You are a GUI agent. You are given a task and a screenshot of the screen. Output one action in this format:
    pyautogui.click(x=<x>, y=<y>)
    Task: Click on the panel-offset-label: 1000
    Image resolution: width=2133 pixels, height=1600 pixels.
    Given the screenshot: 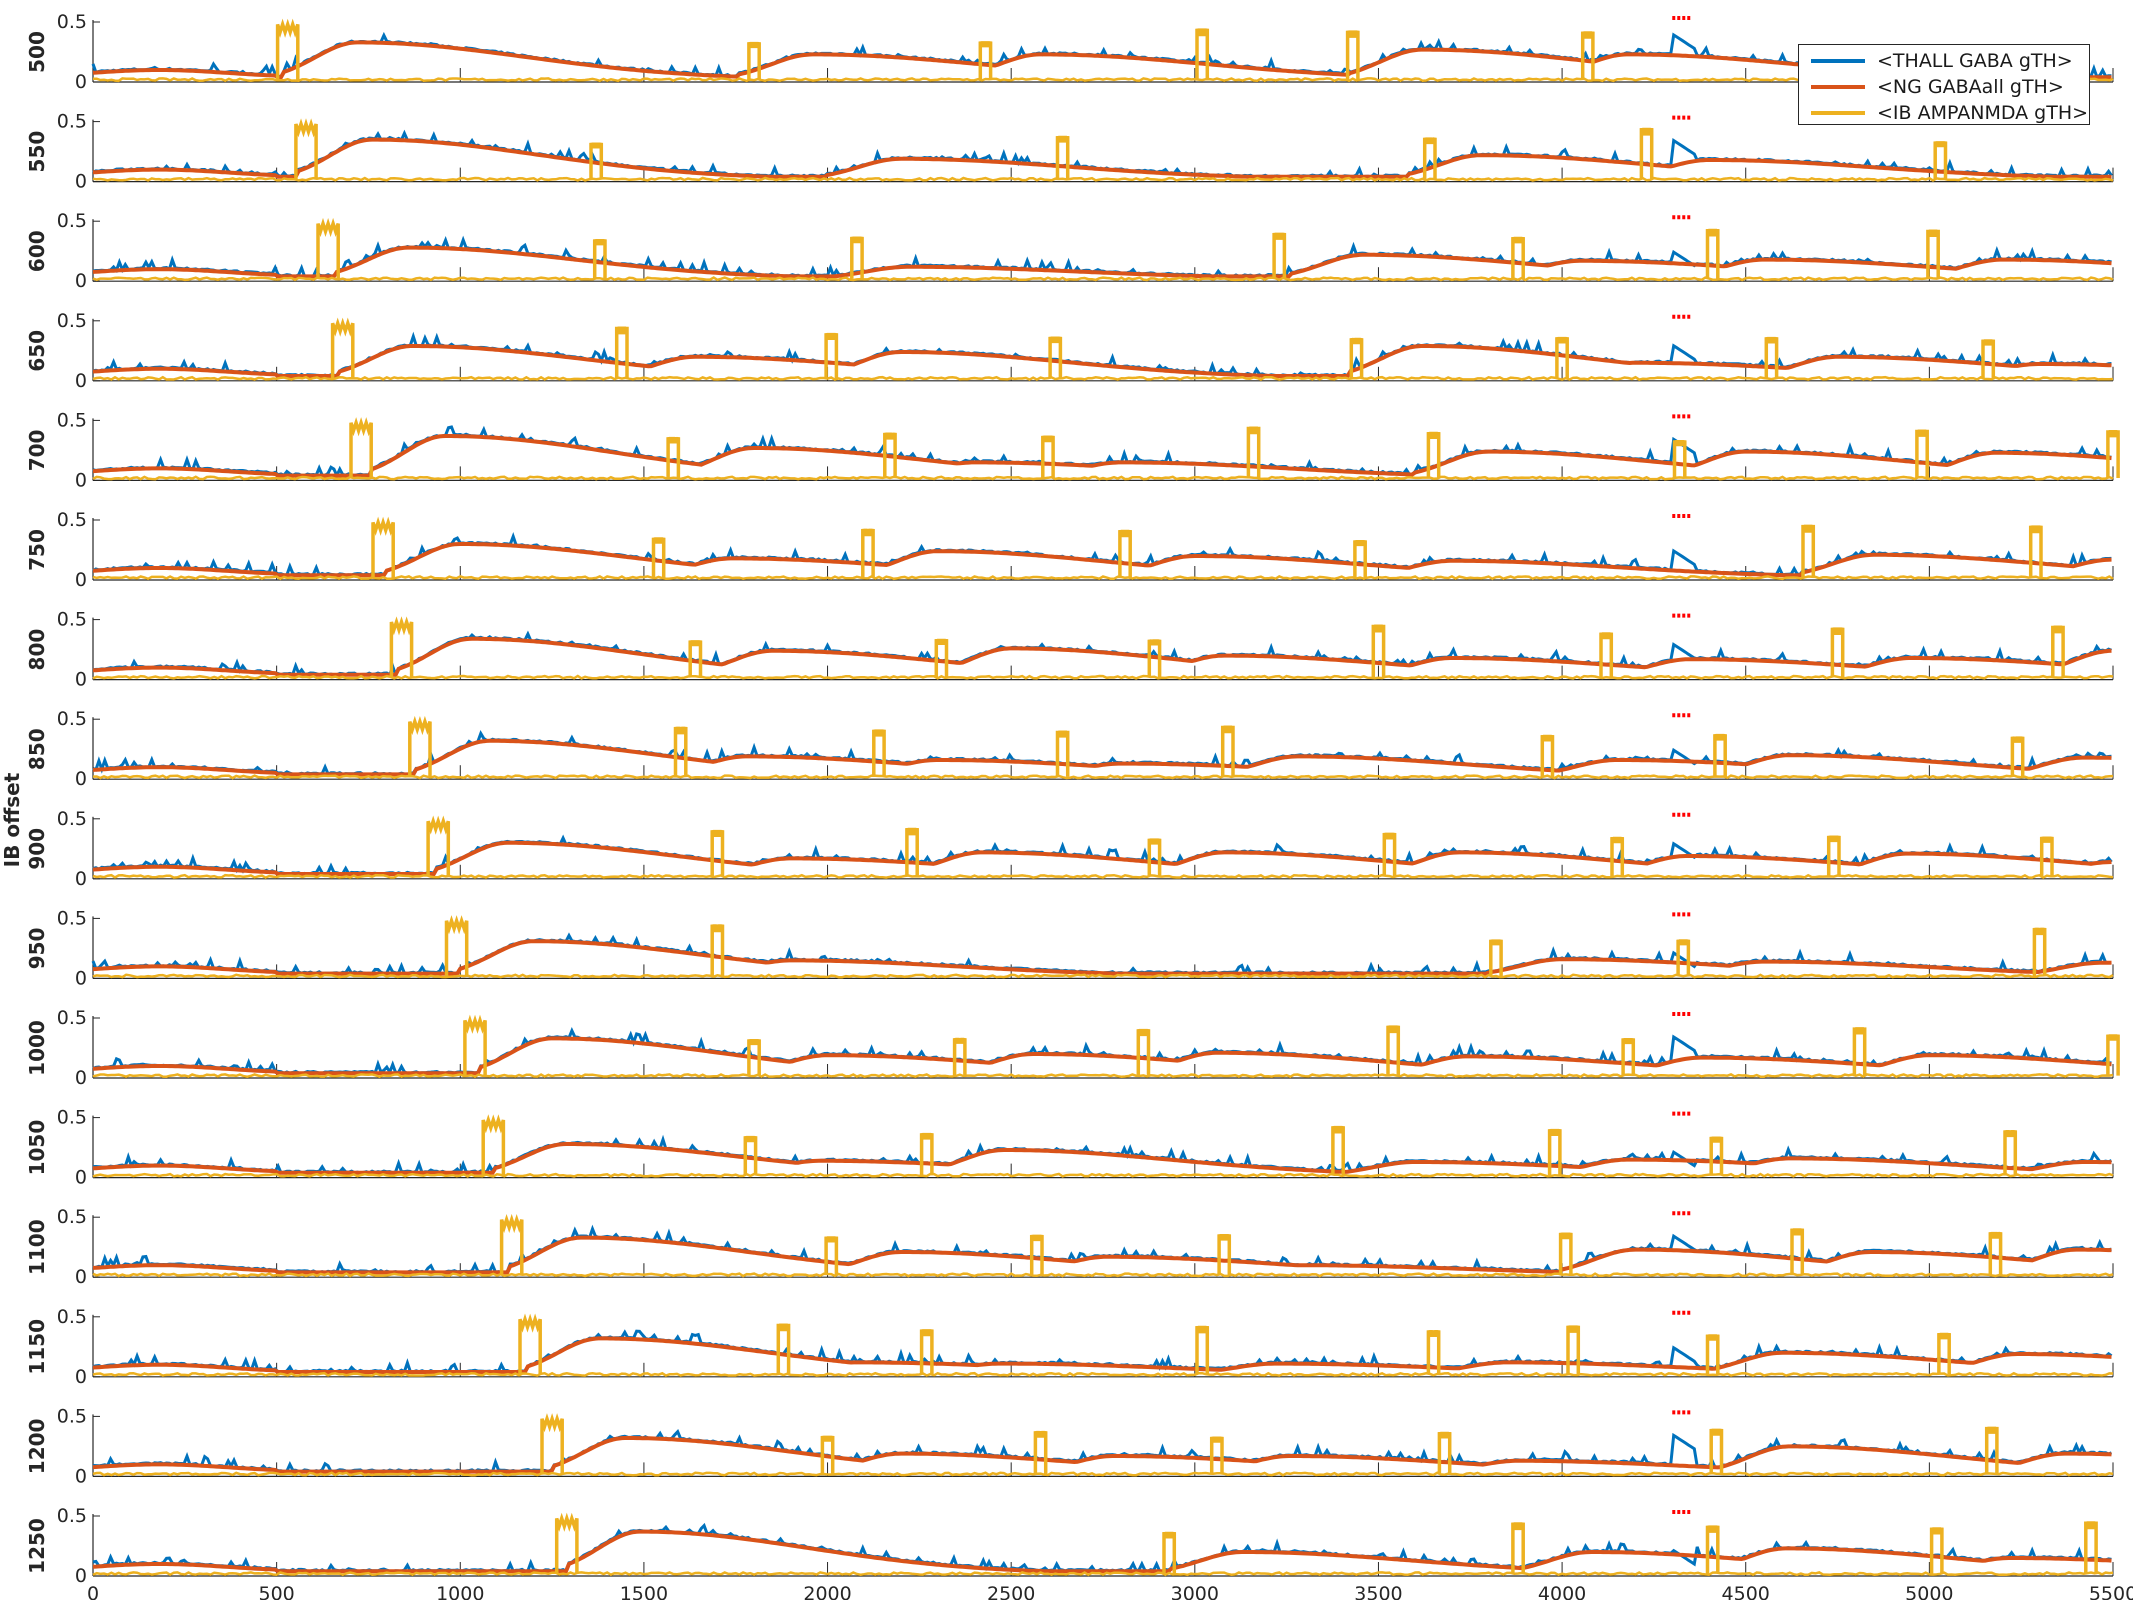 What is the action you would take?
    pyautogui.click(x=37, y=1048)
    